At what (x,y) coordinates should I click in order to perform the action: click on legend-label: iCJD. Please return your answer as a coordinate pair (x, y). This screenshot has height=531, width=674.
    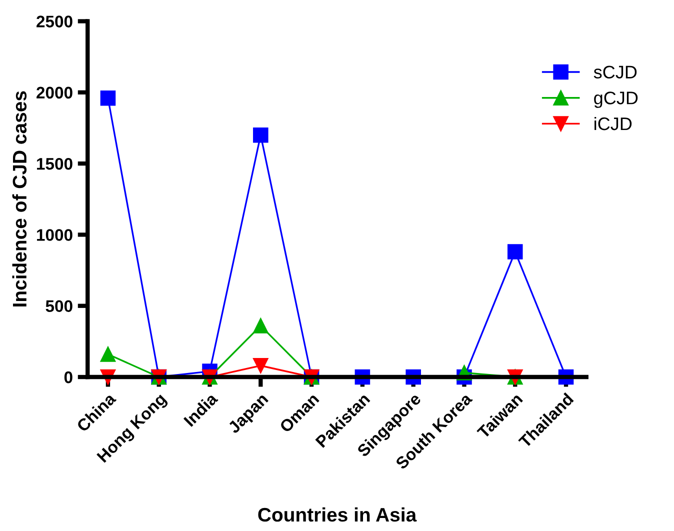
    Looking at the image, I should click on (613, 123).